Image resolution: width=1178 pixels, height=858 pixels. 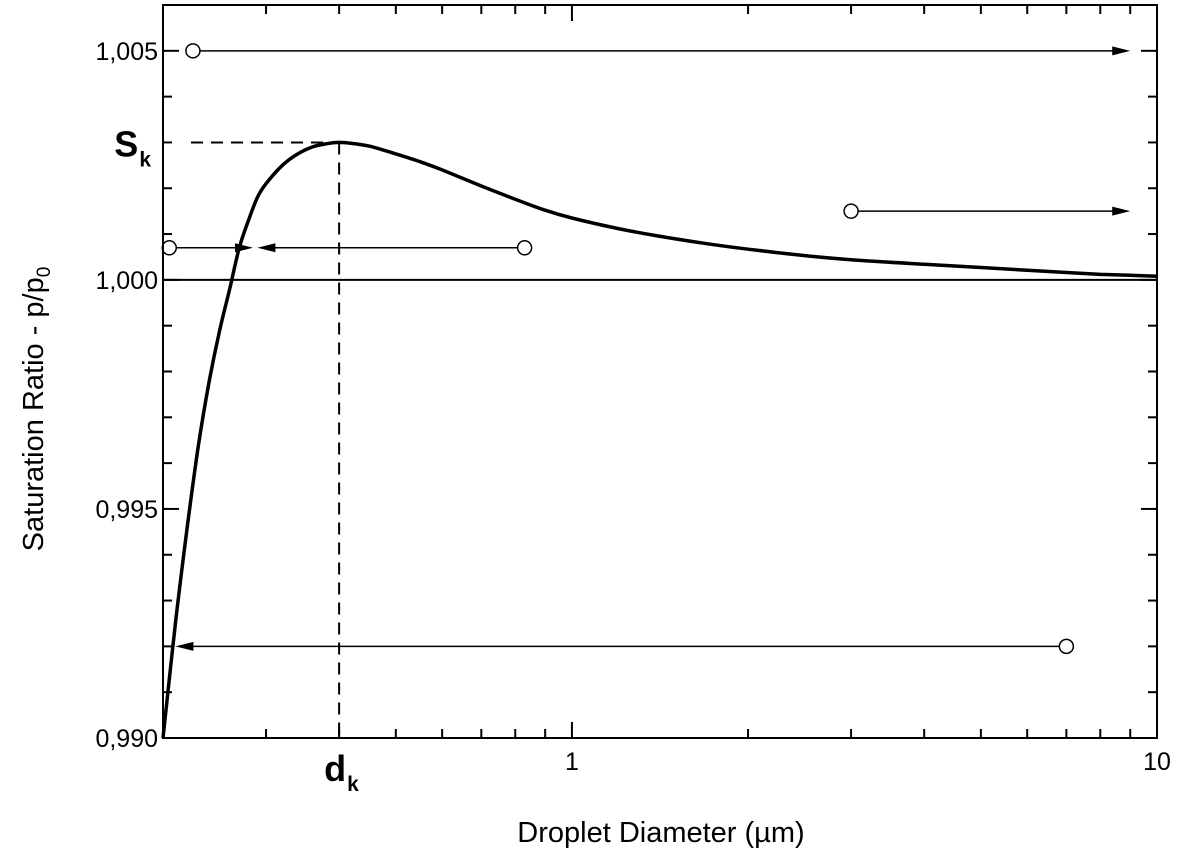 What do you see at coordinates (126, 281) in the screenshot?
I see `y-tick-label: 1,000` at bounding box center [126, 281].